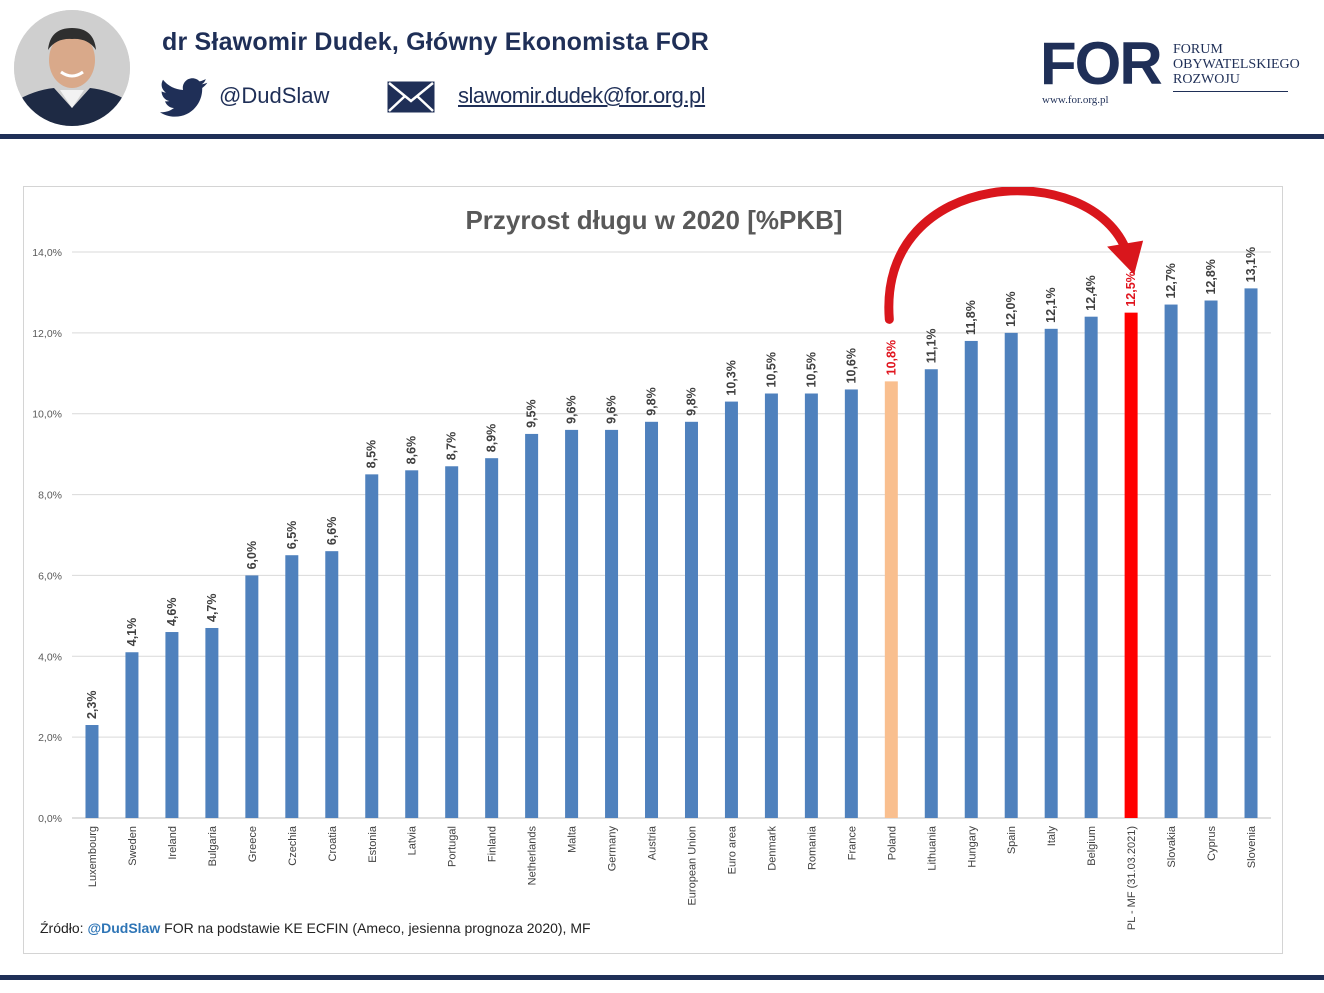  I want to click on logo-divider, so click(1230, 91).